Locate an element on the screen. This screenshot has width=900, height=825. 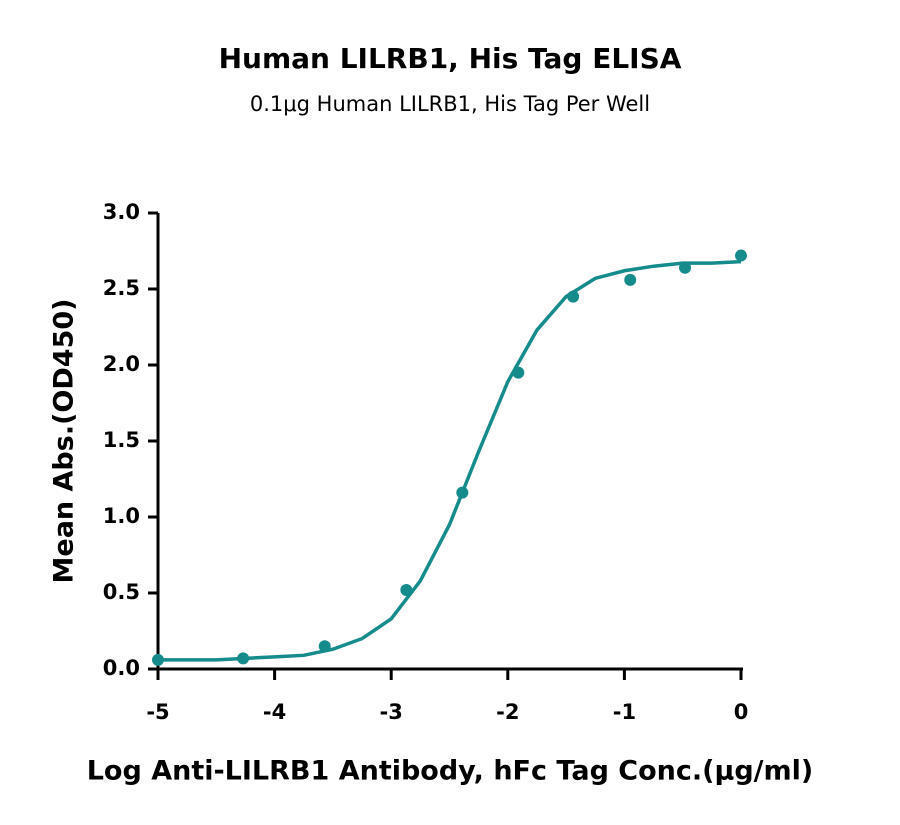
y-tick-label: 0.0 is located at coordinates (121, 668).